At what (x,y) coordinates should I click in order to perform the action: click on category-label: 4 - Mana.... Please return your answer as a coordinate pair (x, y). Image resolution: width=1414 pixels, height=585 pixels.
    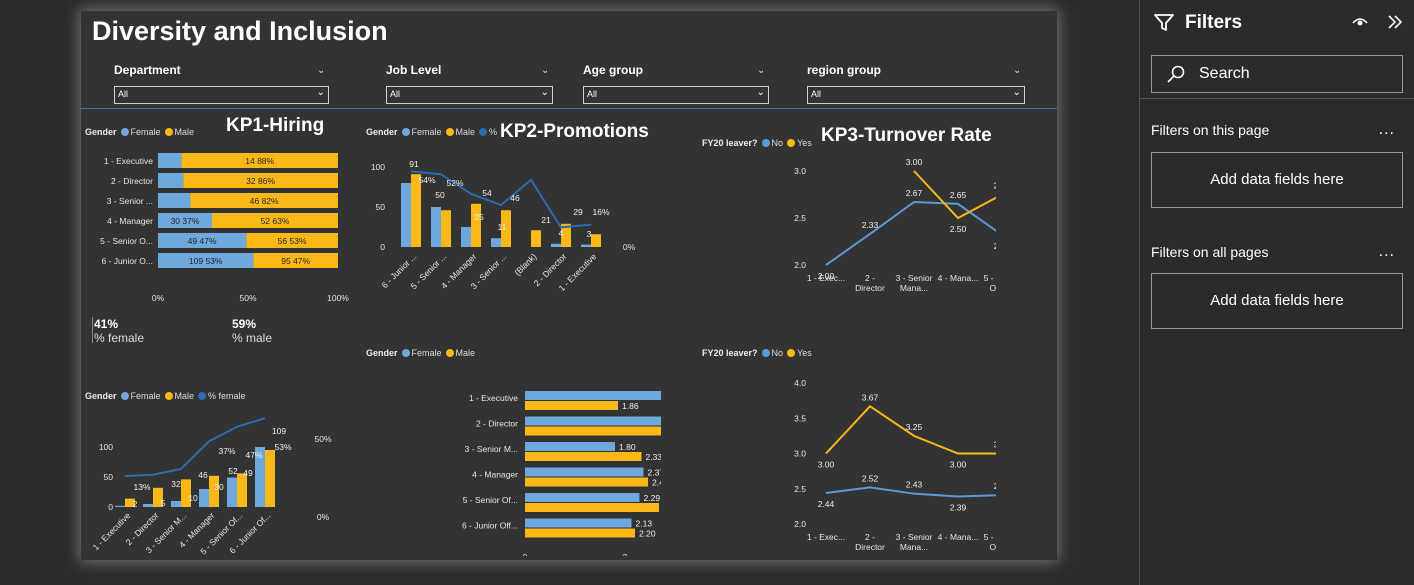
    Looking at the image, I should click on (958, 537).